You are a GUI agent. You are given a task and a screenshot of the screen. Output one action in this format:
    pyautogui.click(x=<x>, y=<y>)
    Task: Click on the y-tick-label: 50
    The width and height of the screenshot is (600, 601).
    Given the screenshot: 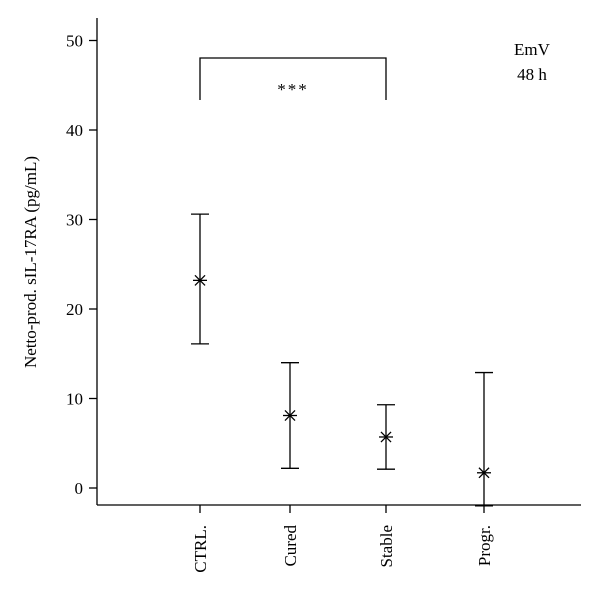 What is the action you would take?
    pyautogui.click(x=74, y=41)
    